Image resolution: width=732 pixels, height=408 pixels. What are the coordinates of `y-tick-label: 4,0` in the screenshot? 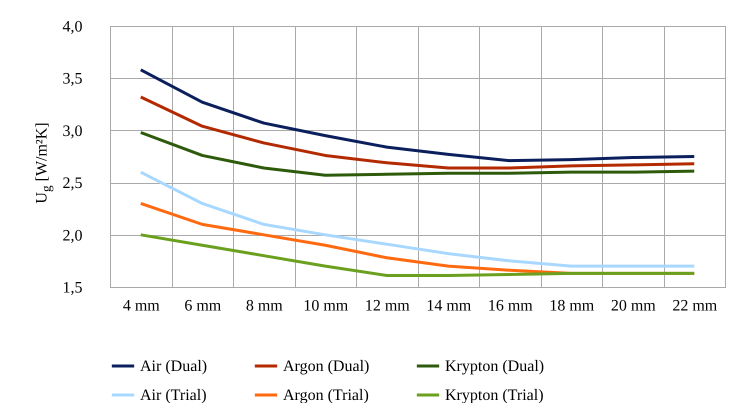 It's located at (72, 27).